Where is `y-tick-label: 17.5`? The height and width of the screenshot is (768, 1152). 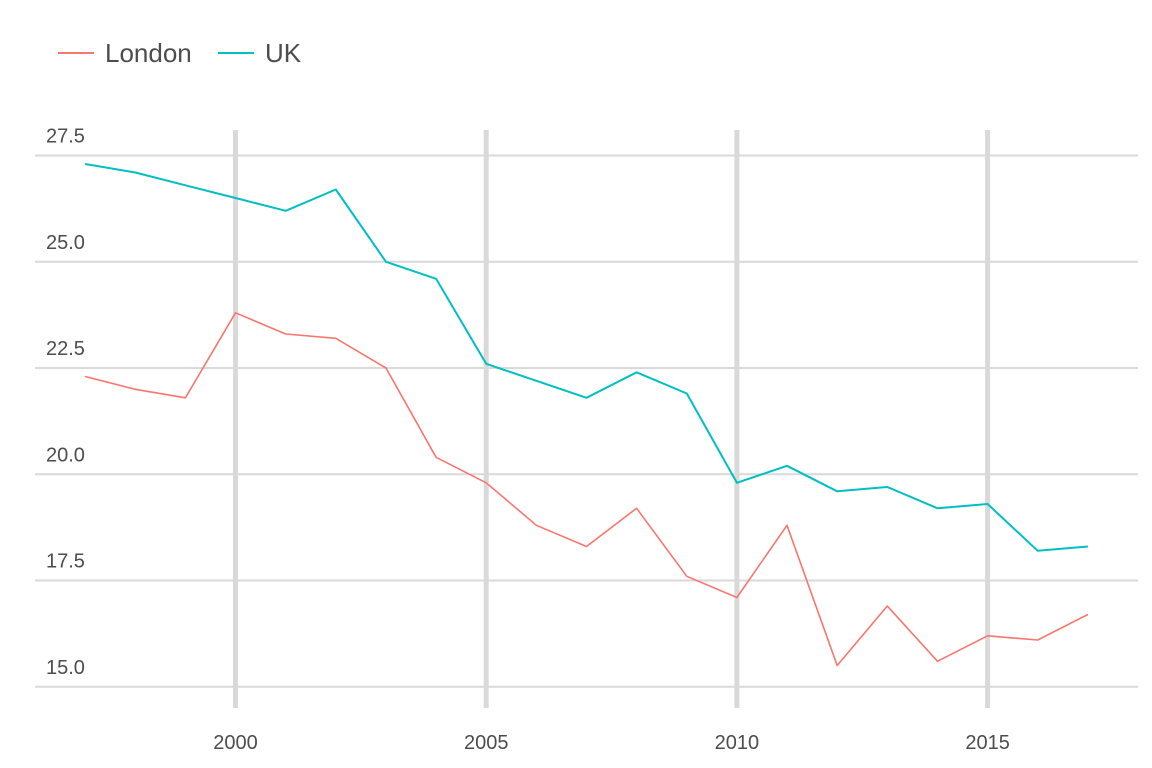 y-tick-label: 17.5 is located at coordinates (65, 562).